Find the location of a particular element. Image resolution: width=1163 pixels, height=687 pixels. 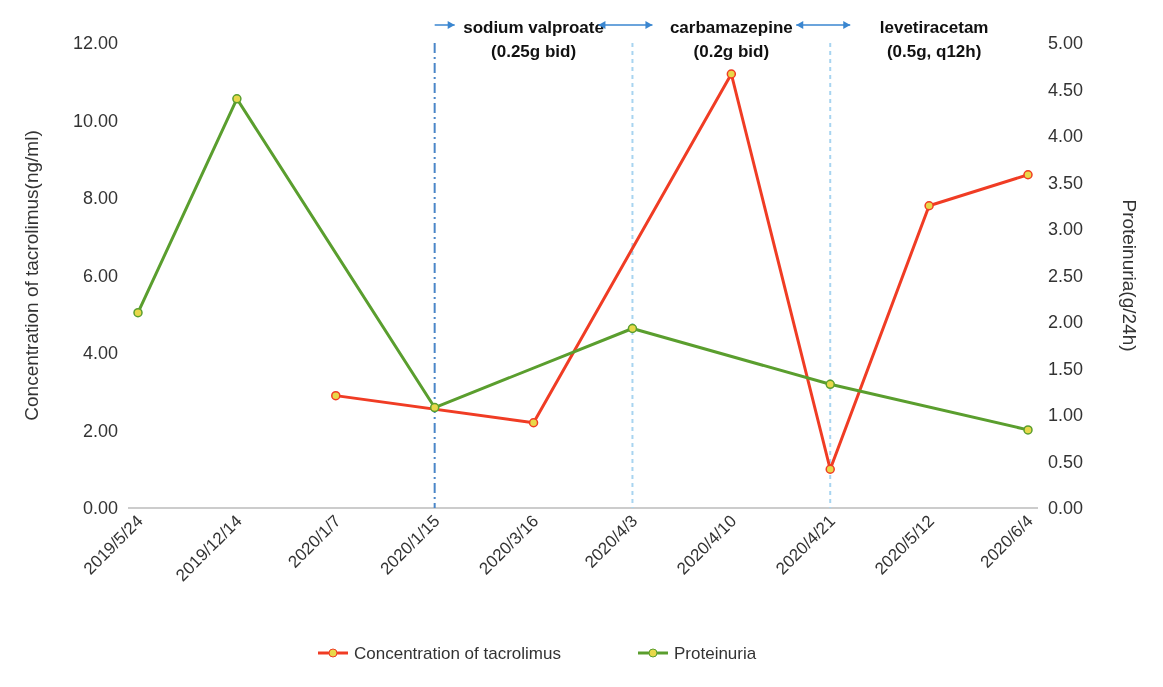

y2-tick-label: 2.50 is located at coordinates (1066, 275).